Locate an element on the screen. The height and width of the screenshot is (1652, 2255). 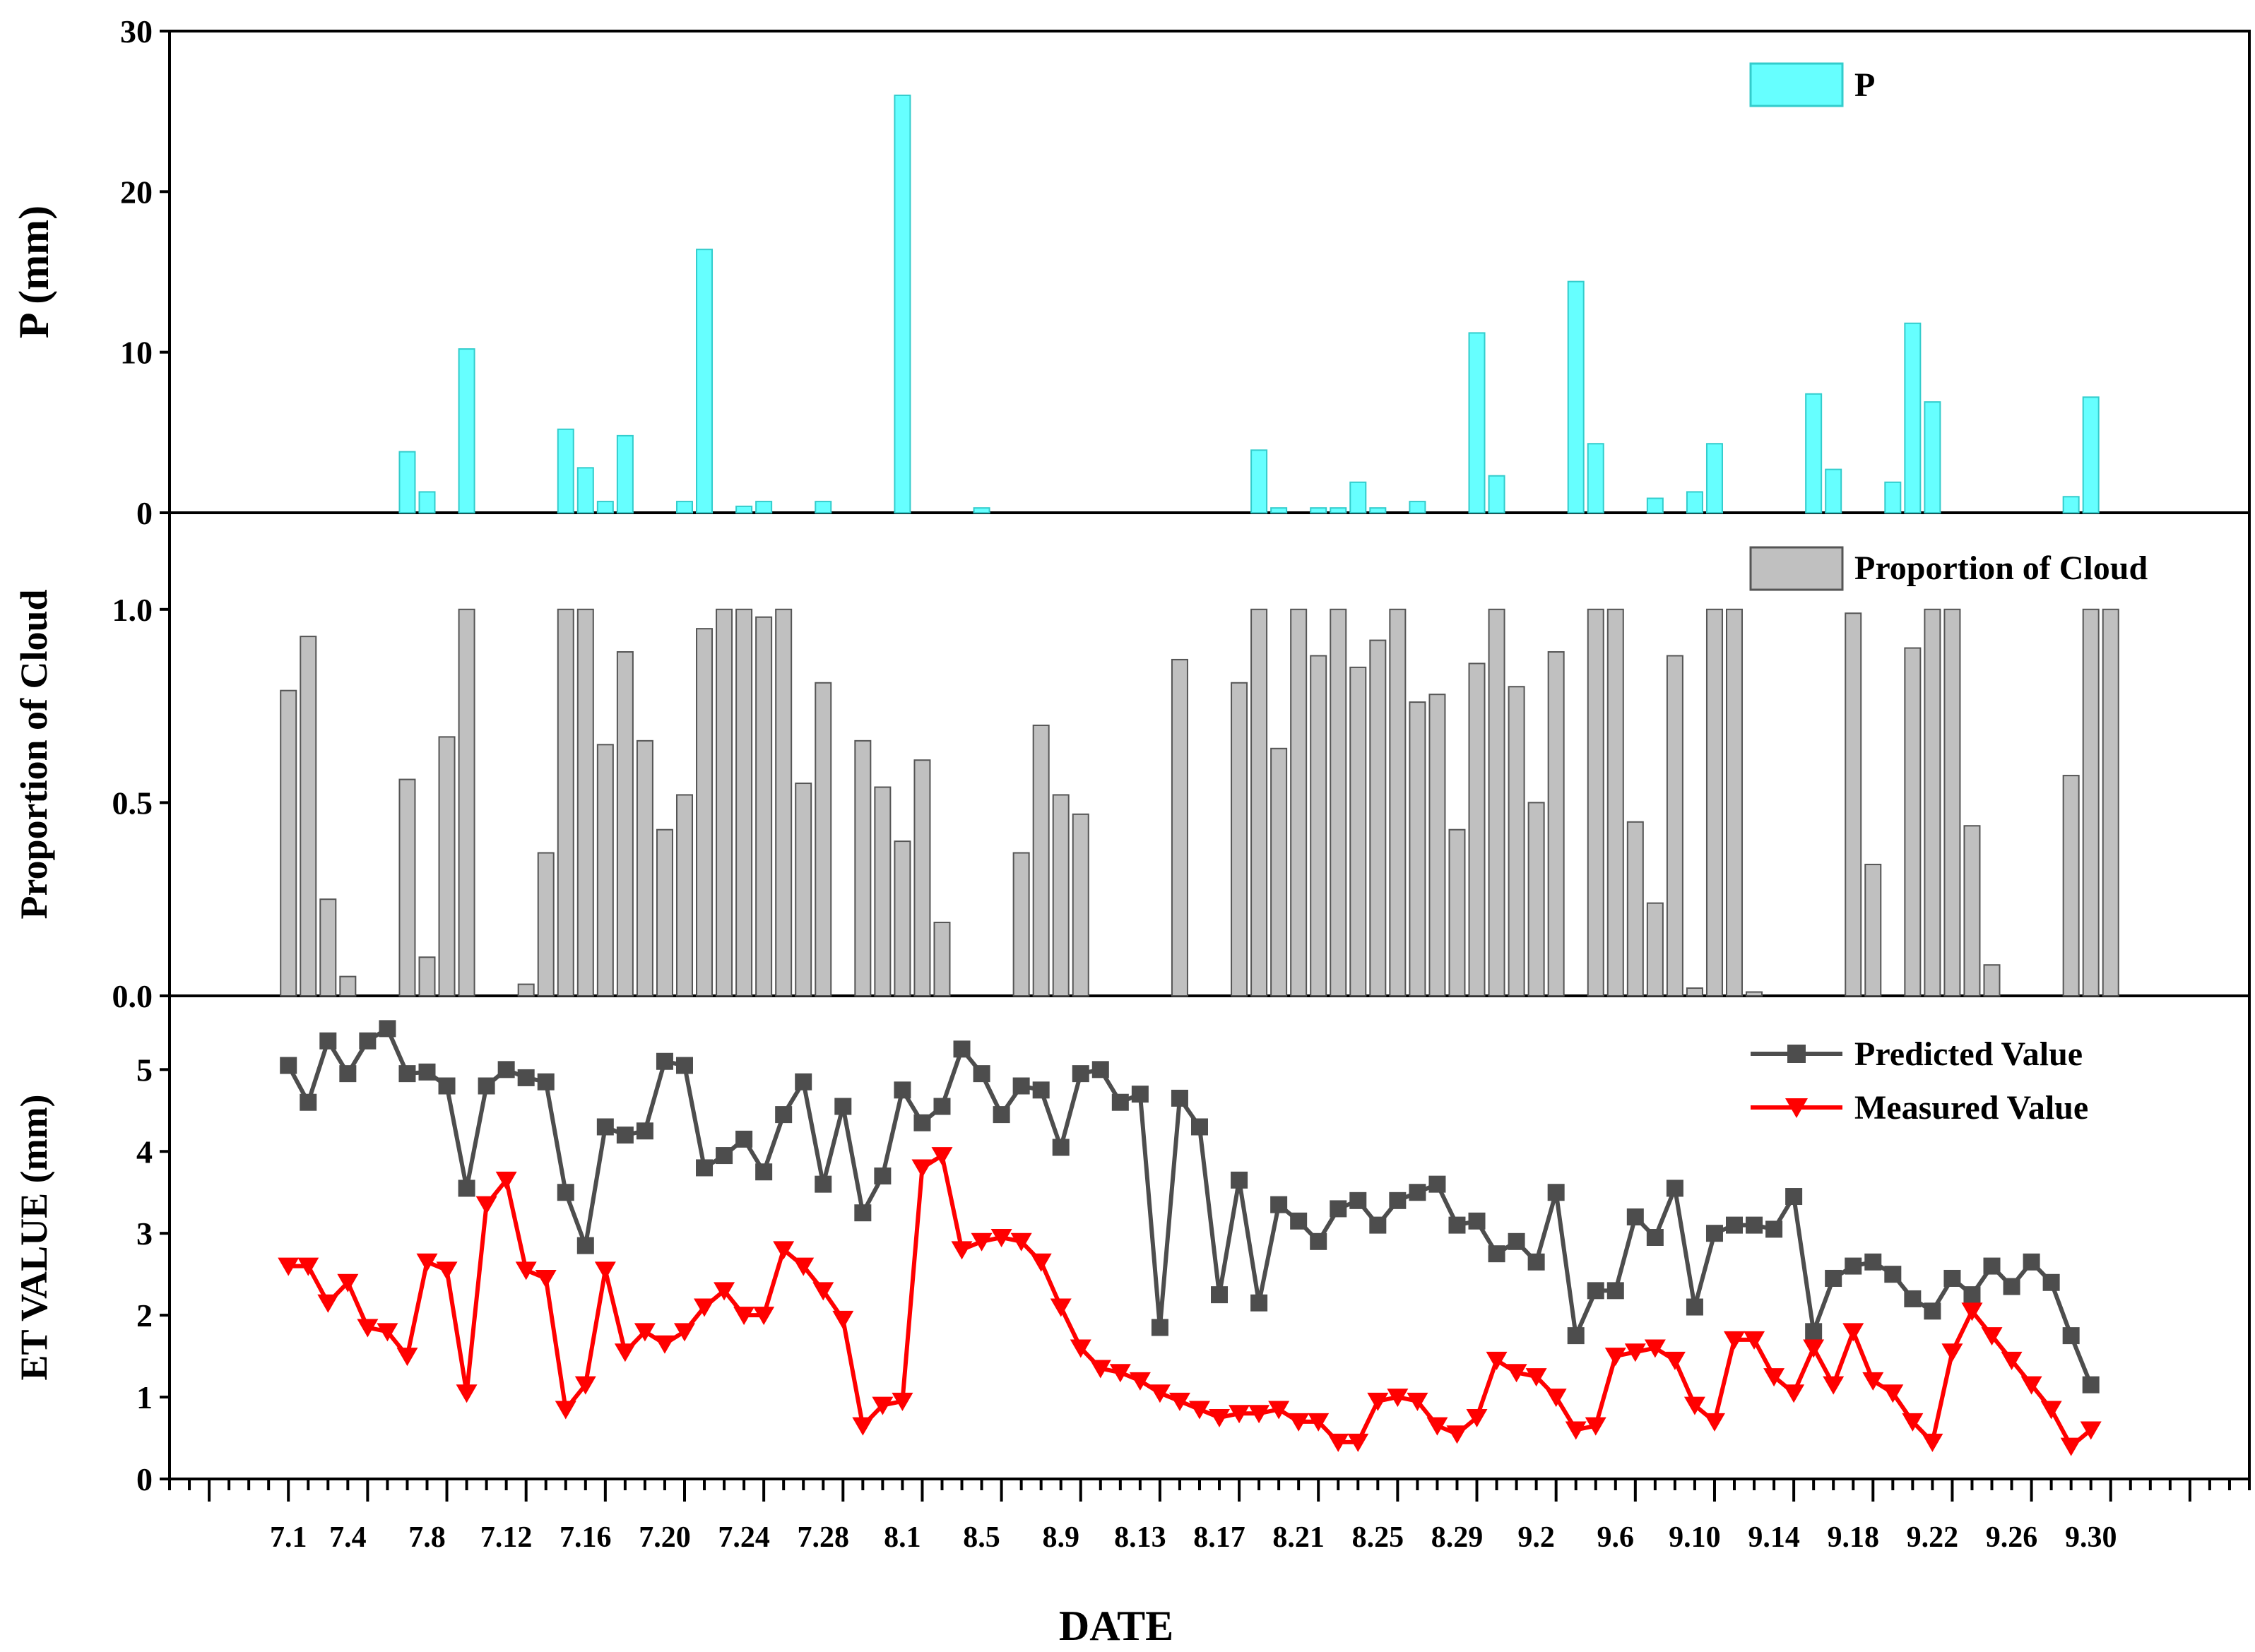
x-tick-label: 8.1 is located at coordinates (902, 1537).